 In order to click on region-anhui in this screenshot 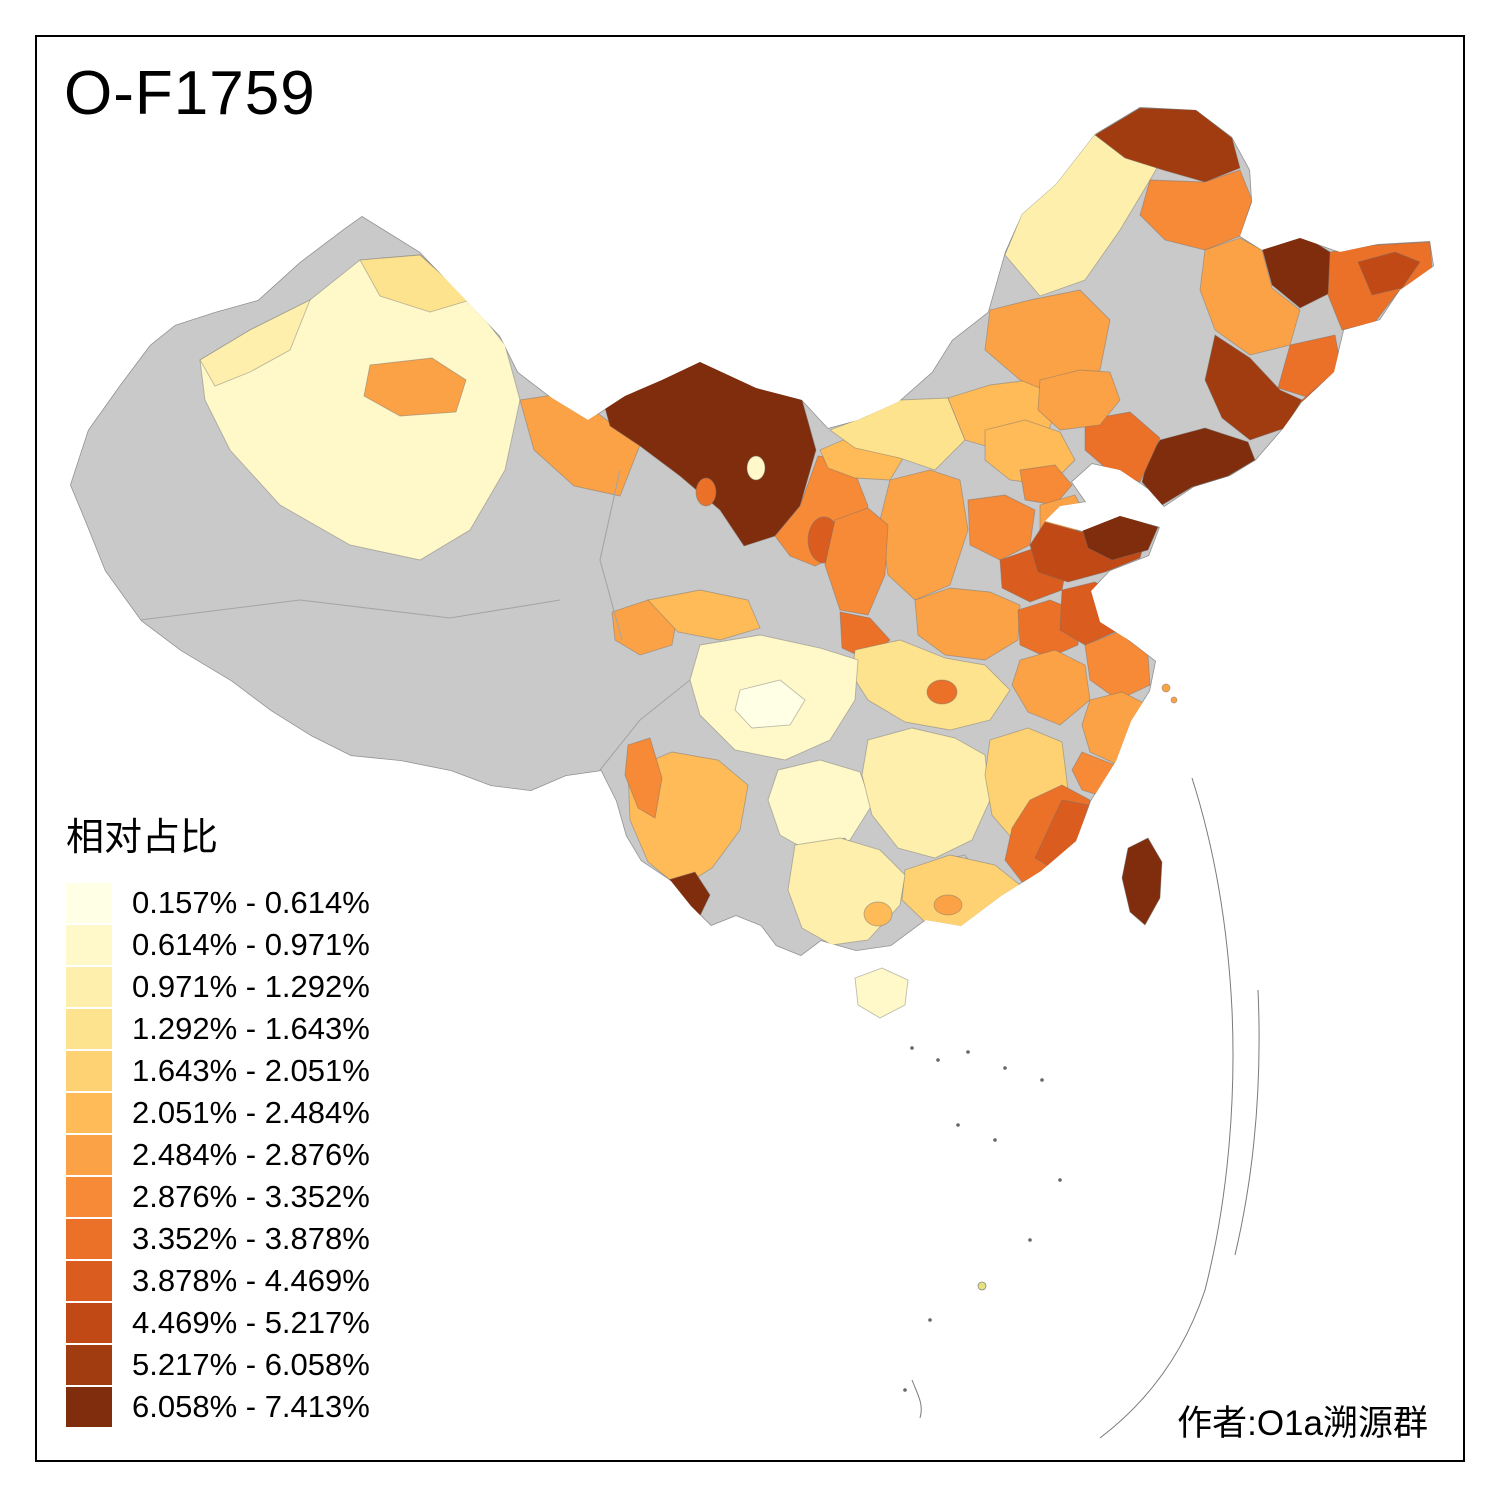, I will do `click(1051, 687)`.